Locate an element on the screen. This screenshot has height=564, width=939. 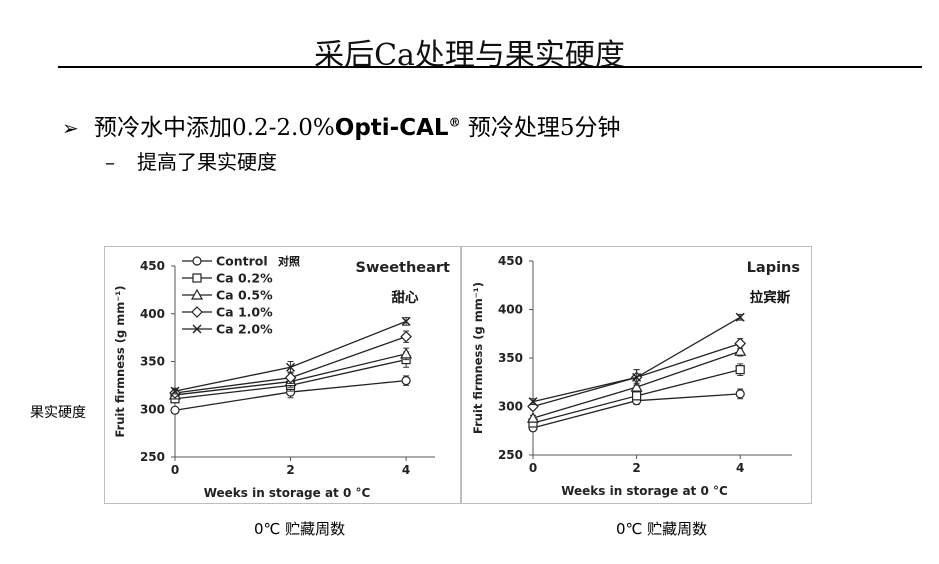
title-divider is located at coordinates (490, 67).